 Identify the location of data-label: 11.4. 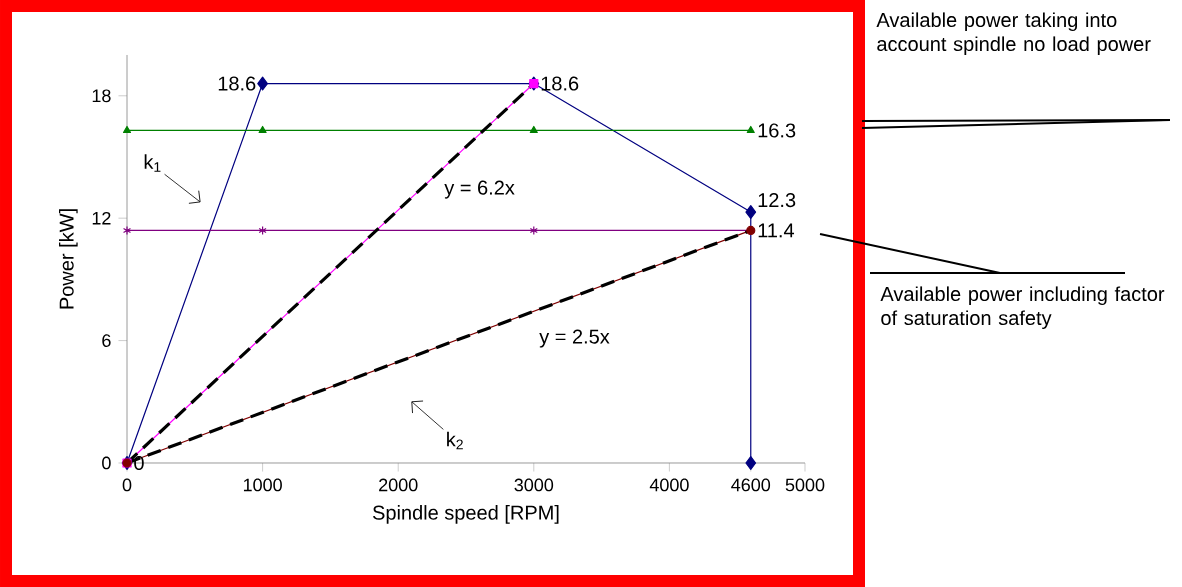
(776, 230).